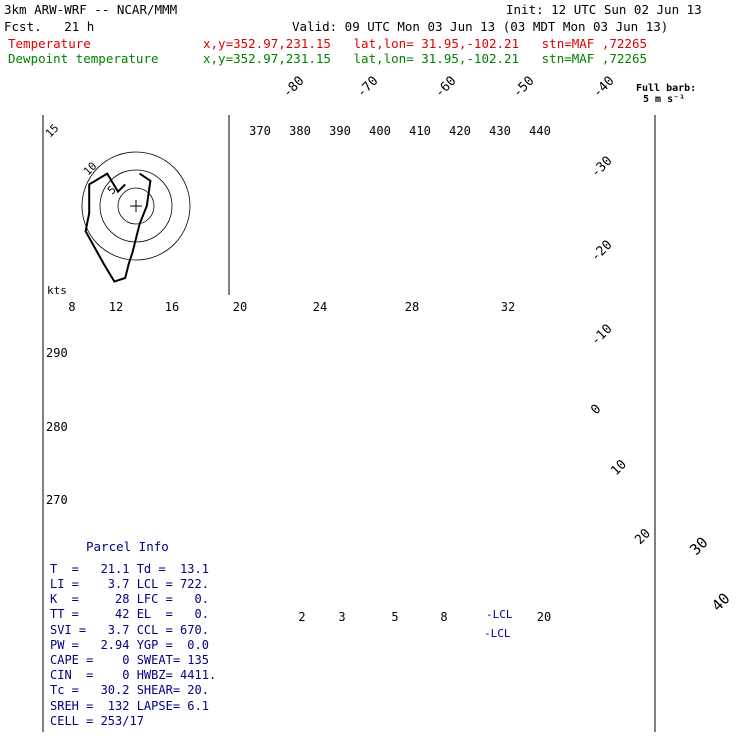  What do you see at coordinates (71, 307) in the screenshot?
I see `speed-label: 8` at bounding box center [71, 307].